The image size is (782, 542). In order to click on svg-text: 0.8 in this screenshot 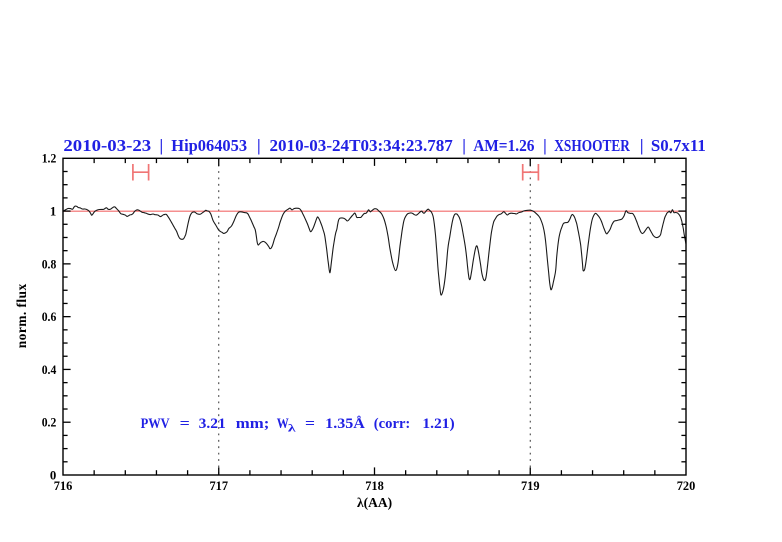, I will do `click(49, 264)`.